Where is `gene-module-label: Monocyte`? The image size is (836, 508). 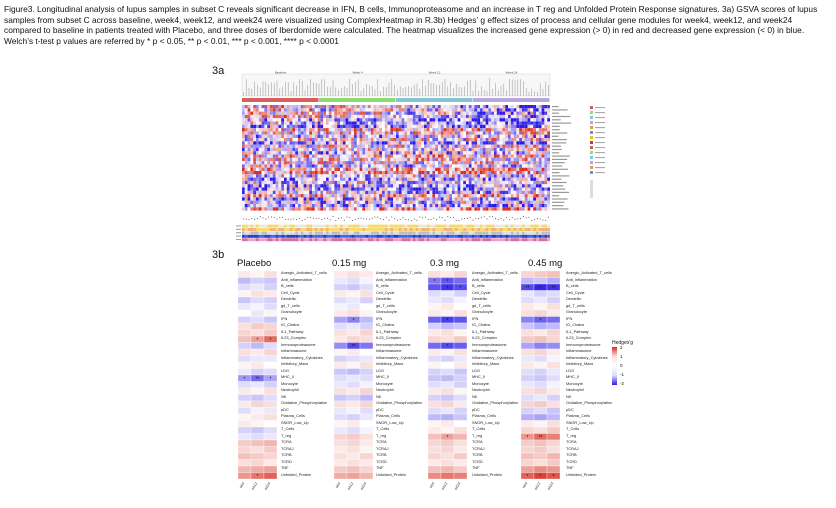 gene-module-label: Monocyte is located at coordinates (480, 383).